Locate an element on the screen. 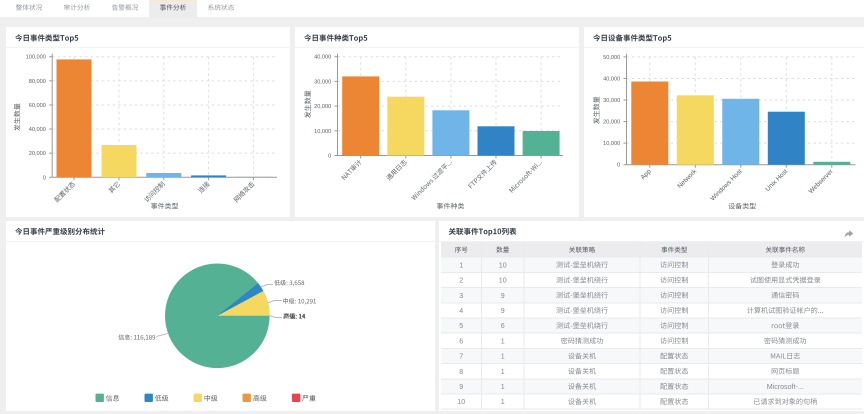 The height and width of the screenshot is (414, 864). svg-text: 5 is located at coordinates (461, 326).